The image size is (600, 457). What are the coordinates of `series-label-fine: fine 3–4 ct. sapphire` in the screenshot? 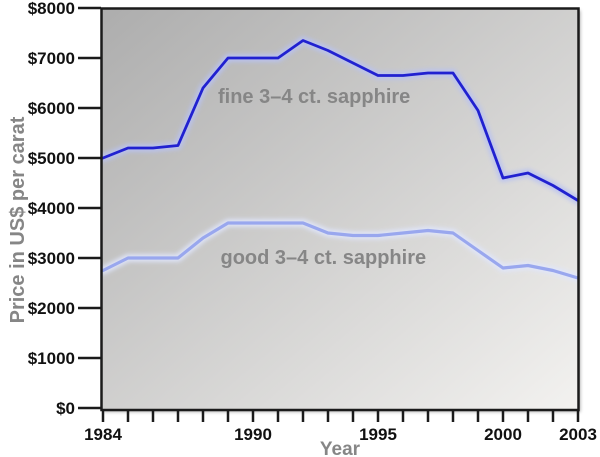 It's located at (314, 97).